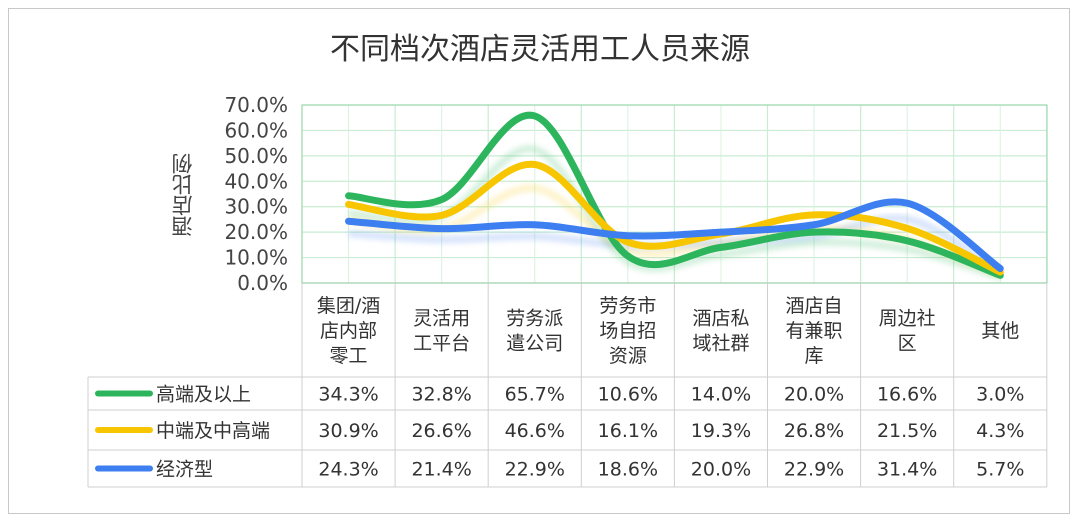 Image resolution: width=1080 pixels, height=522 pixels. What do you see at coordinates (814, 331) in the screenshot?
I see `x-category-label: 有兼职` at bounding box center [814, 331].